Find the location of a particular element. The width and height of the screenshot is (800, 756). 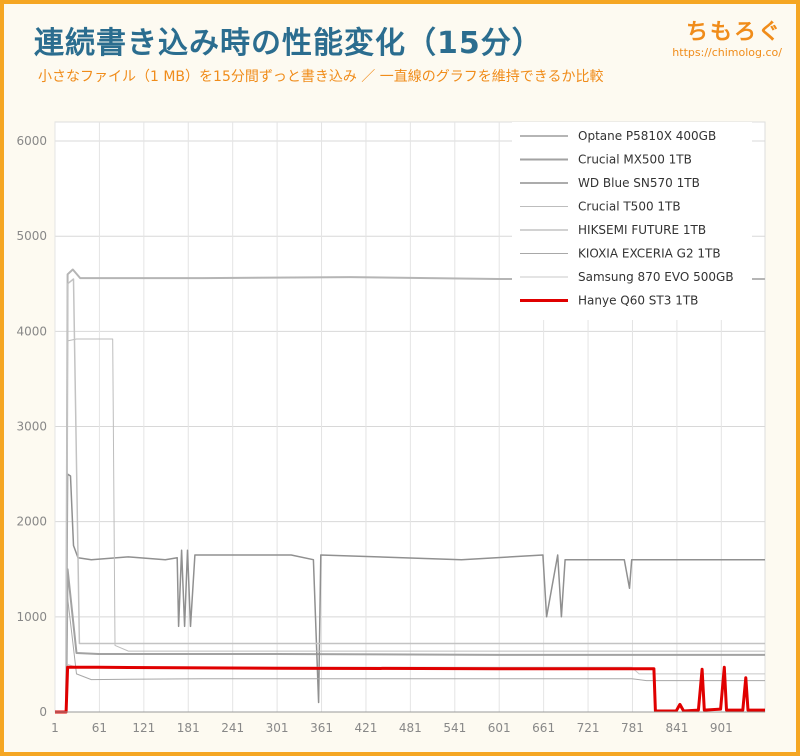

x-tick-label: 661 is located at coordinates (543, 728).